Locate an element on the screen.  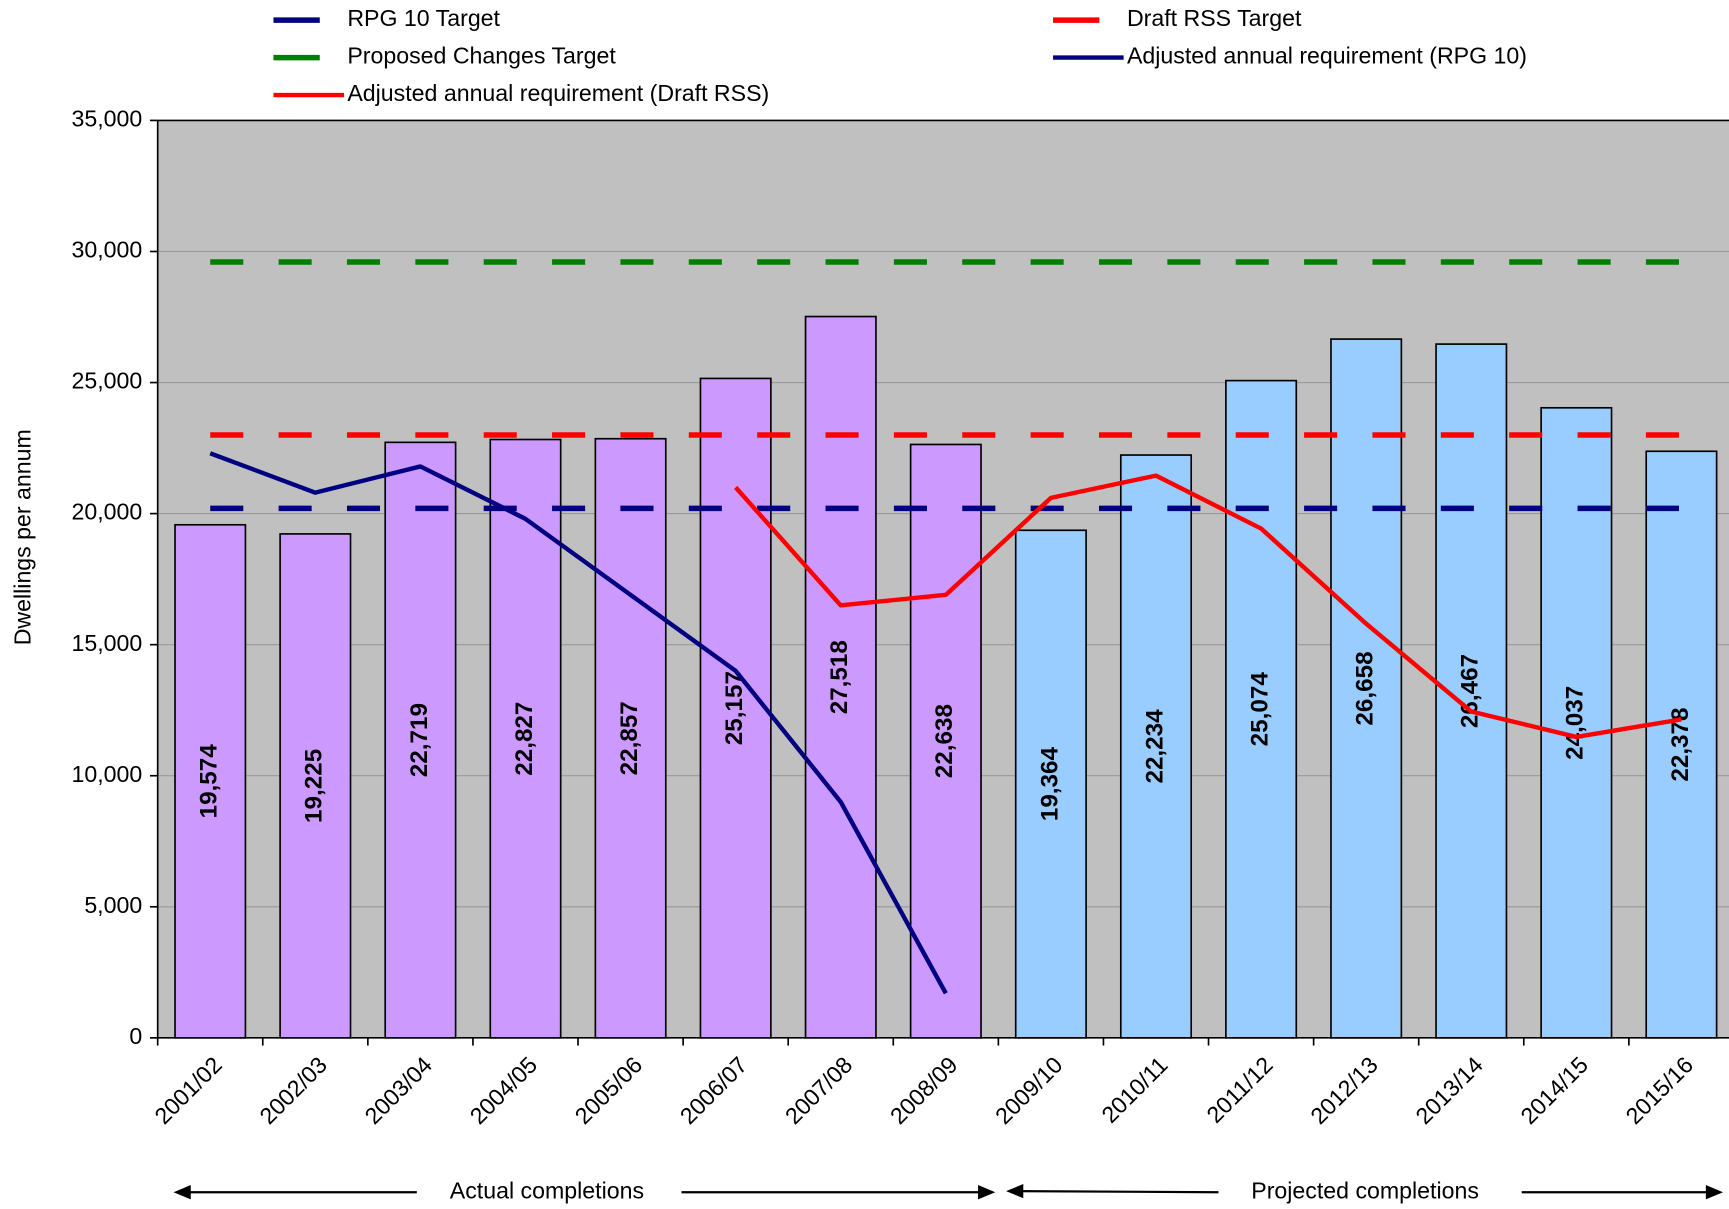
value-label: 24,037 is located at coordinates (1575, 723).